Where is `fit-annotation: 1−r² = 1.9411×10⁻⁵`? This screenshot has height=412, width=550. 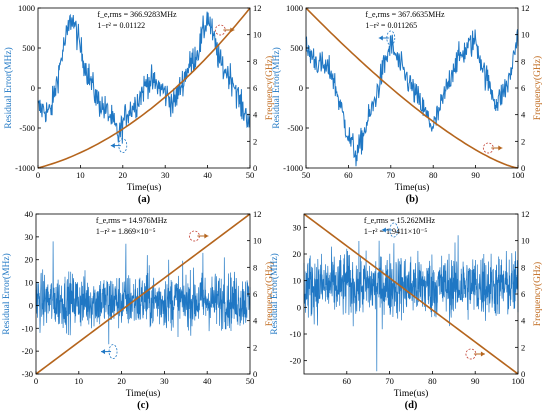 fit-annotation: 1−r² = 1.9411×10⁻⁵ is located at coordinates (396, 231).